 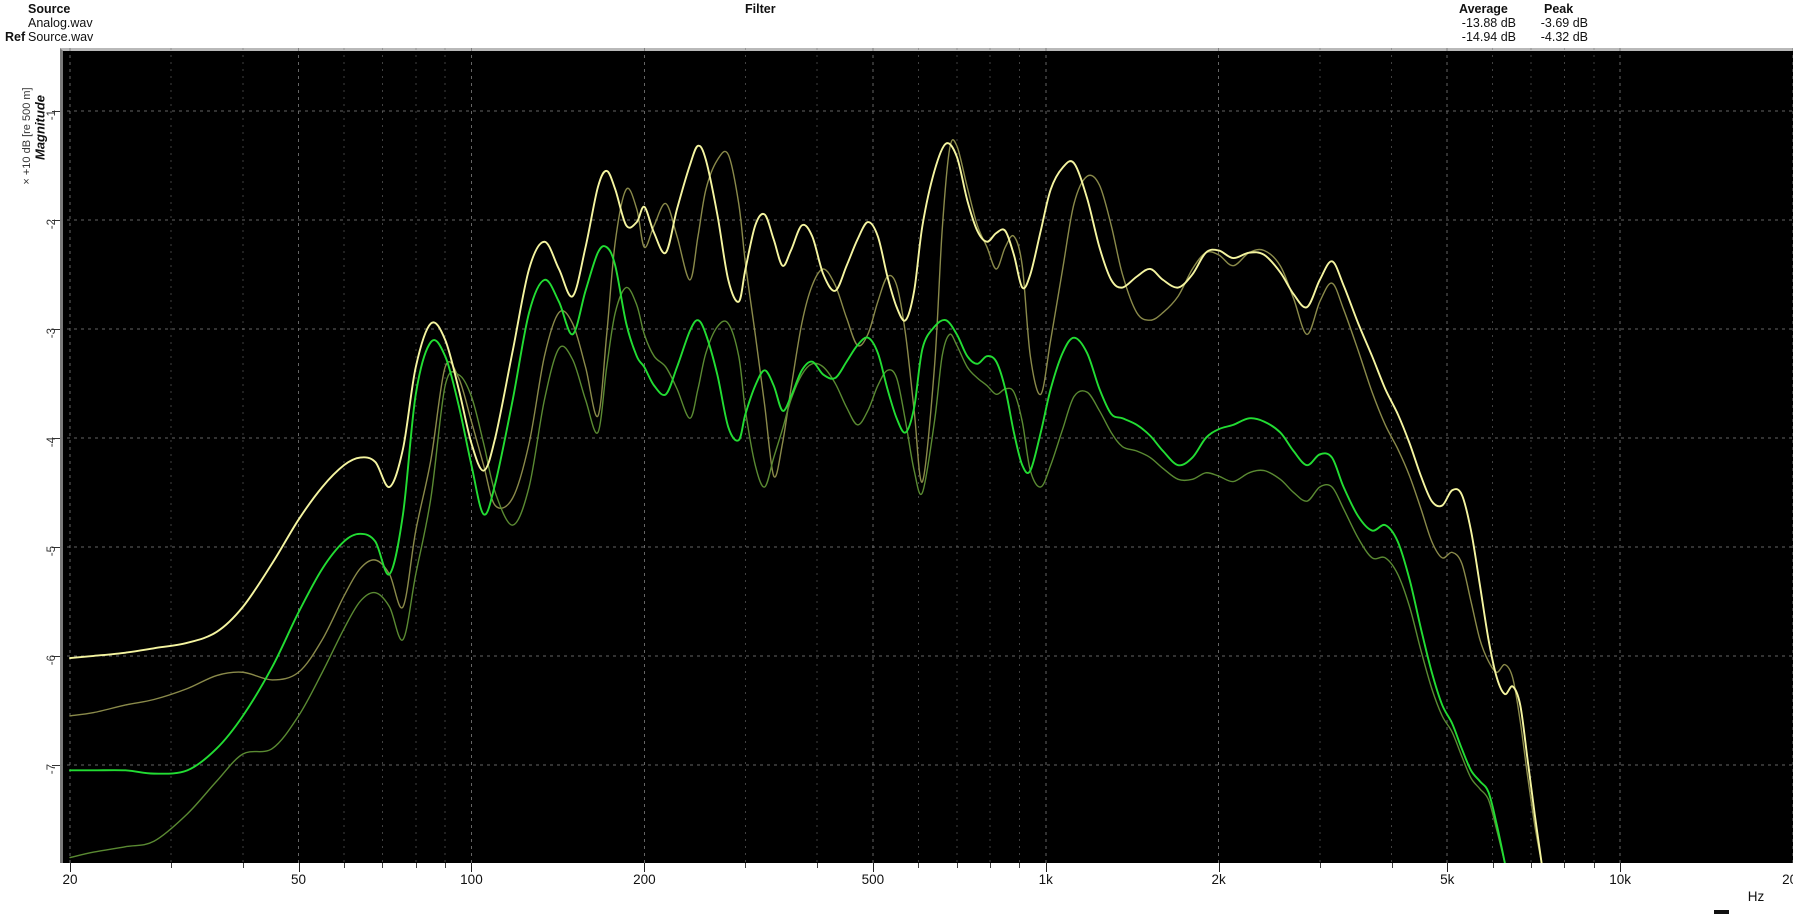 What do you see at coordinates (1559, 9) in the screenshot?
I see `header-peak-column-title: Peak` at bounding box center [1559, 9].